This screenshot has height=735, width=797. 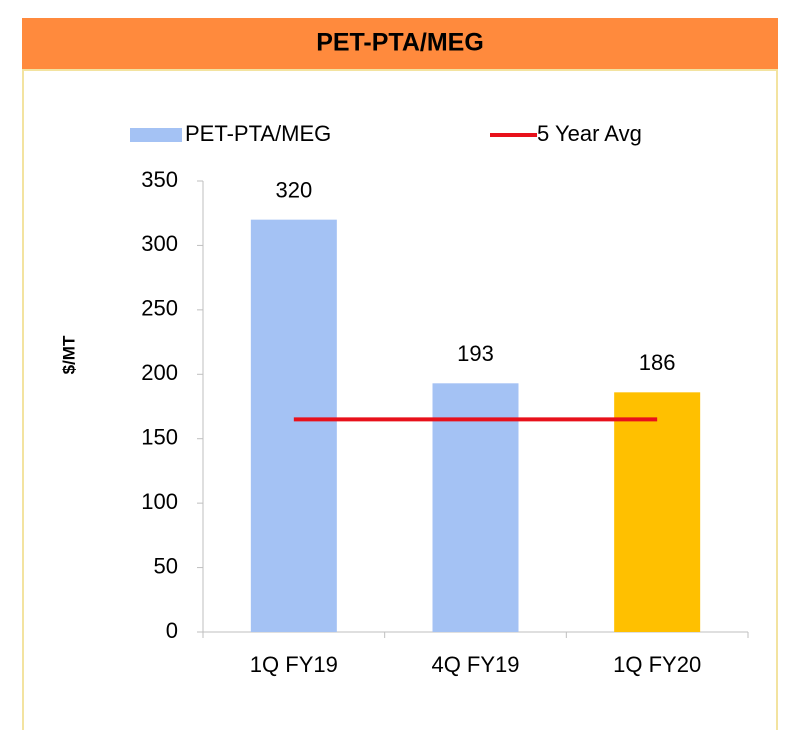 What do you see at coordinates (159, 179) in the screenshot?
I see `y-tick-label: 350` at bounding box center [159, 179].